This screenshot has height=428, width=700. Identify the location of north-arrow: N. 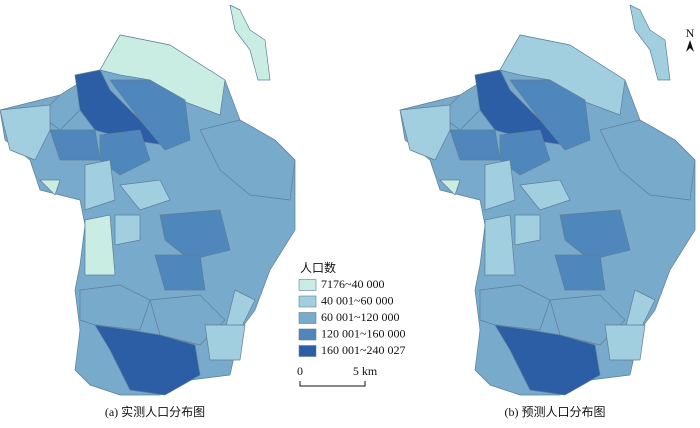
(690, 39).